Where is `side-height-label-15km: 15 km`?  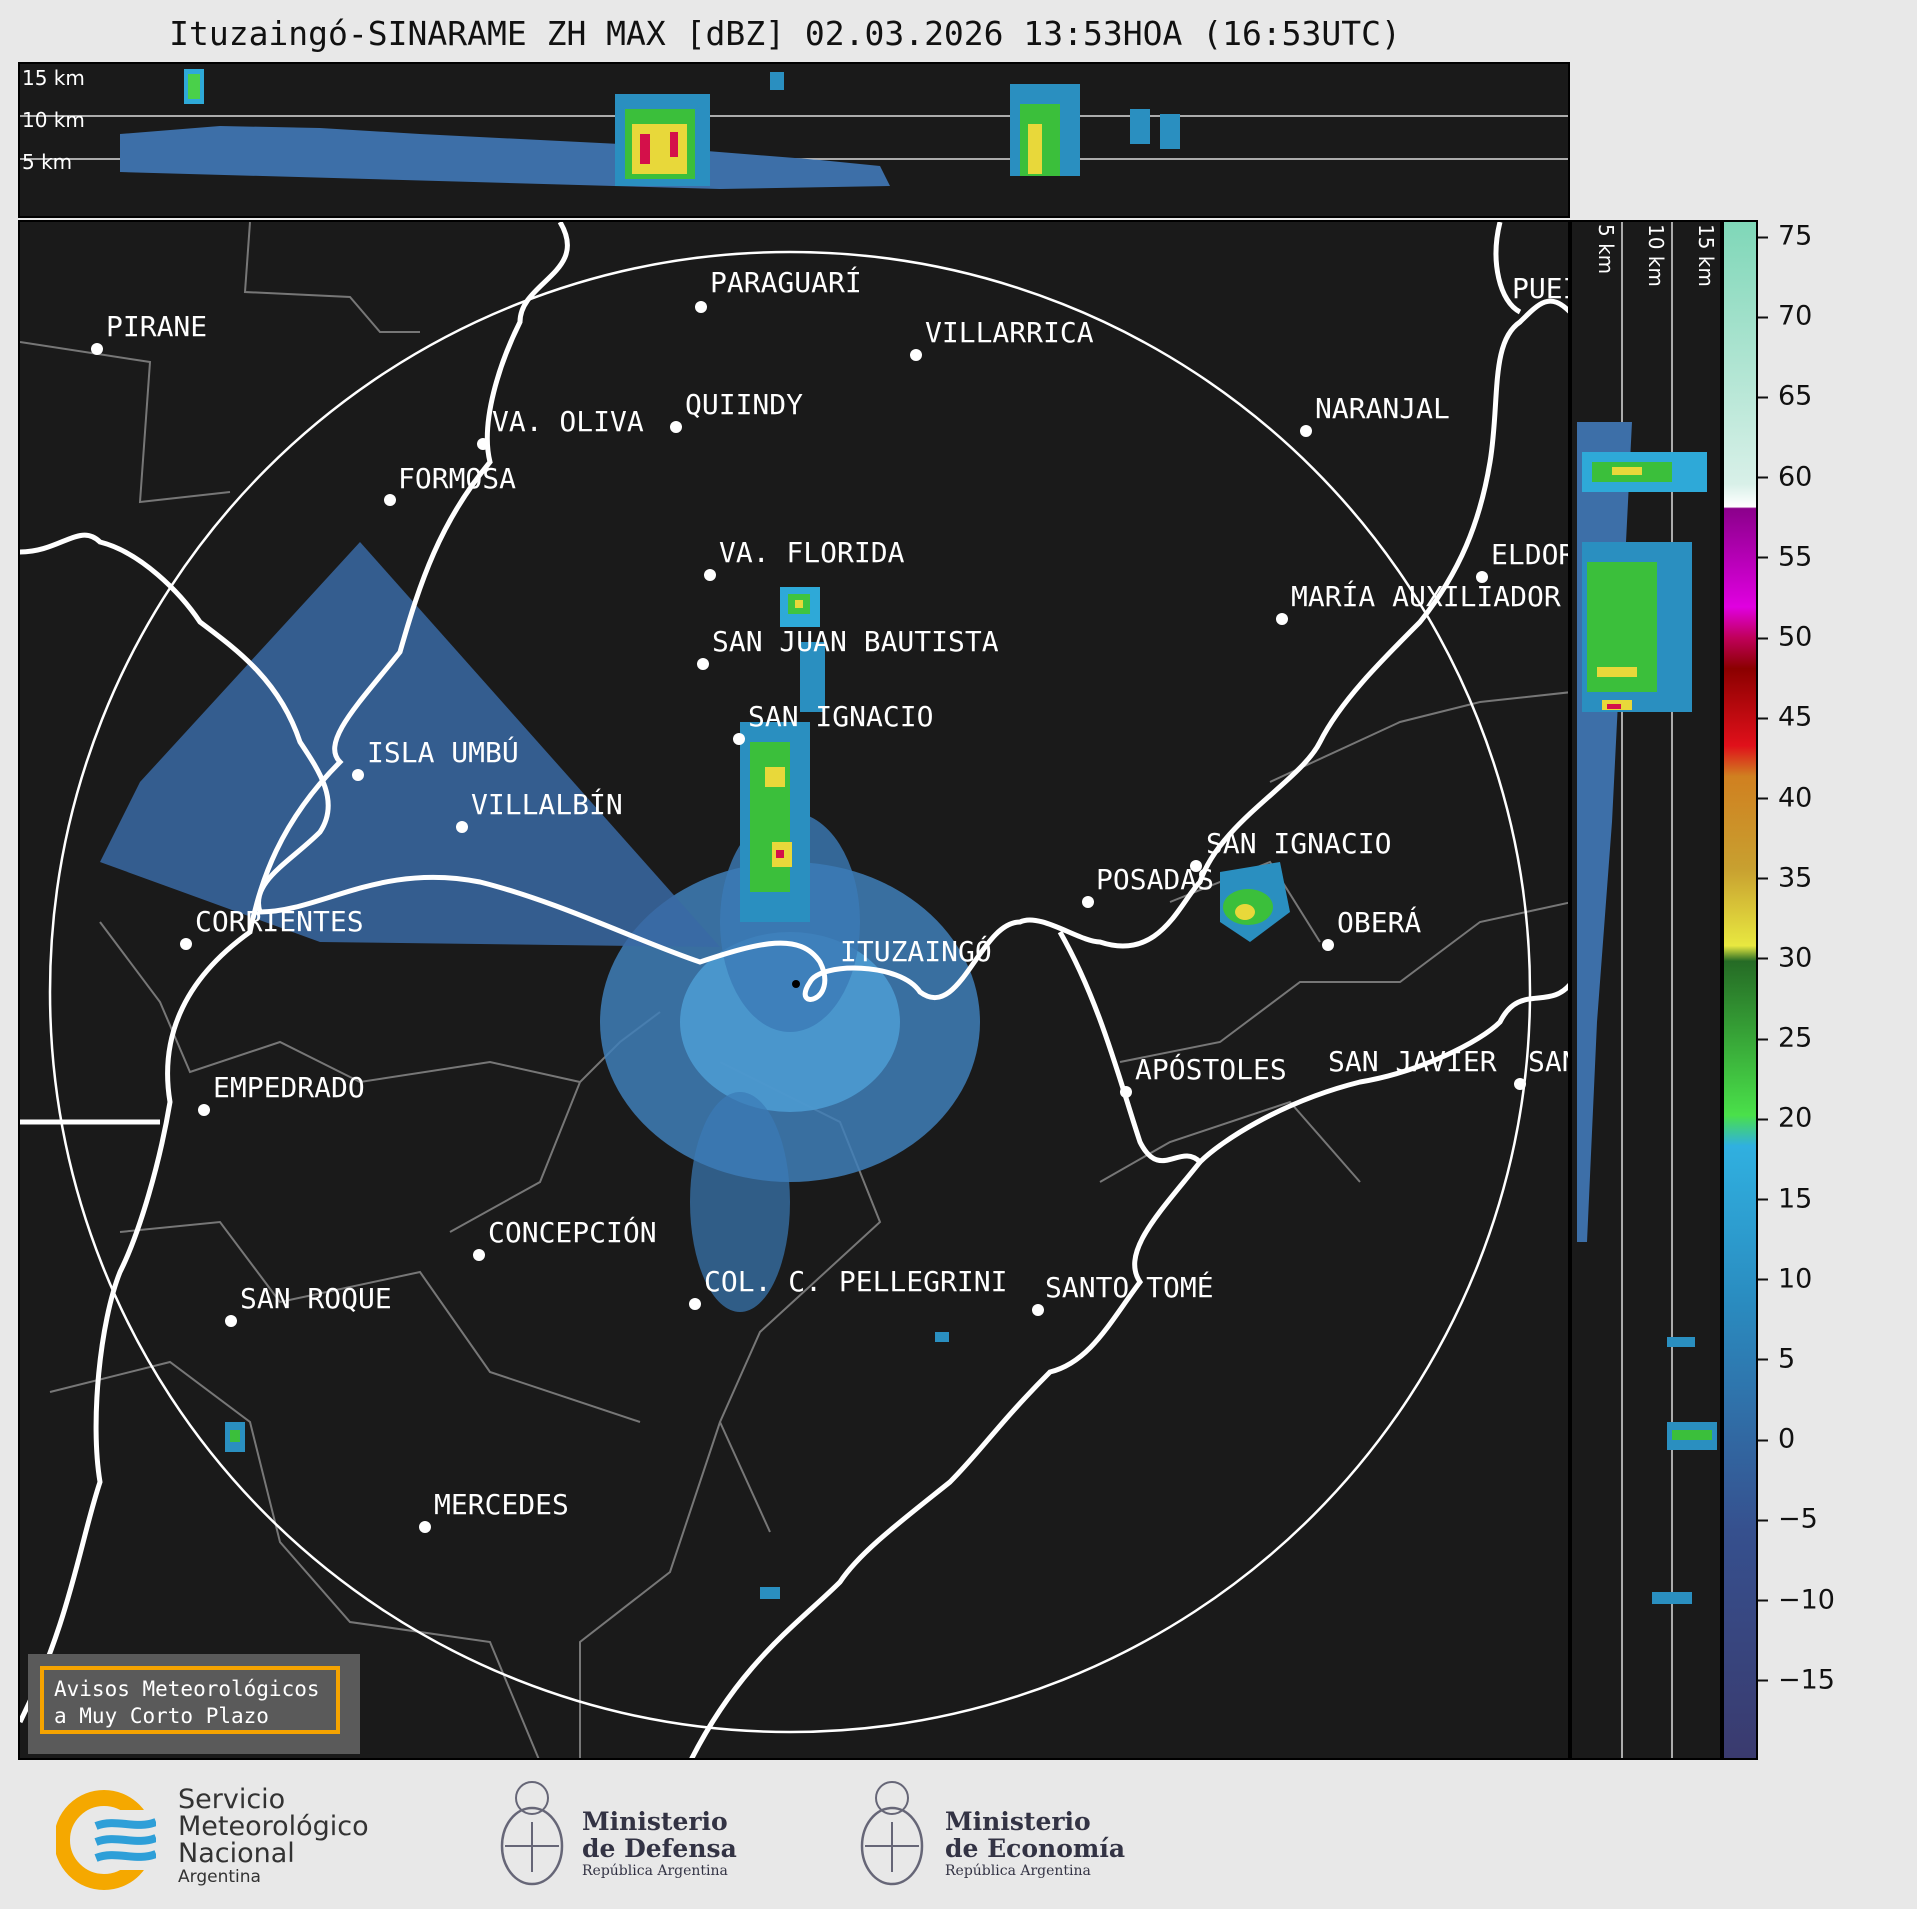 side-height-label-15km: 15 km is located at coordinates (1706, 255).